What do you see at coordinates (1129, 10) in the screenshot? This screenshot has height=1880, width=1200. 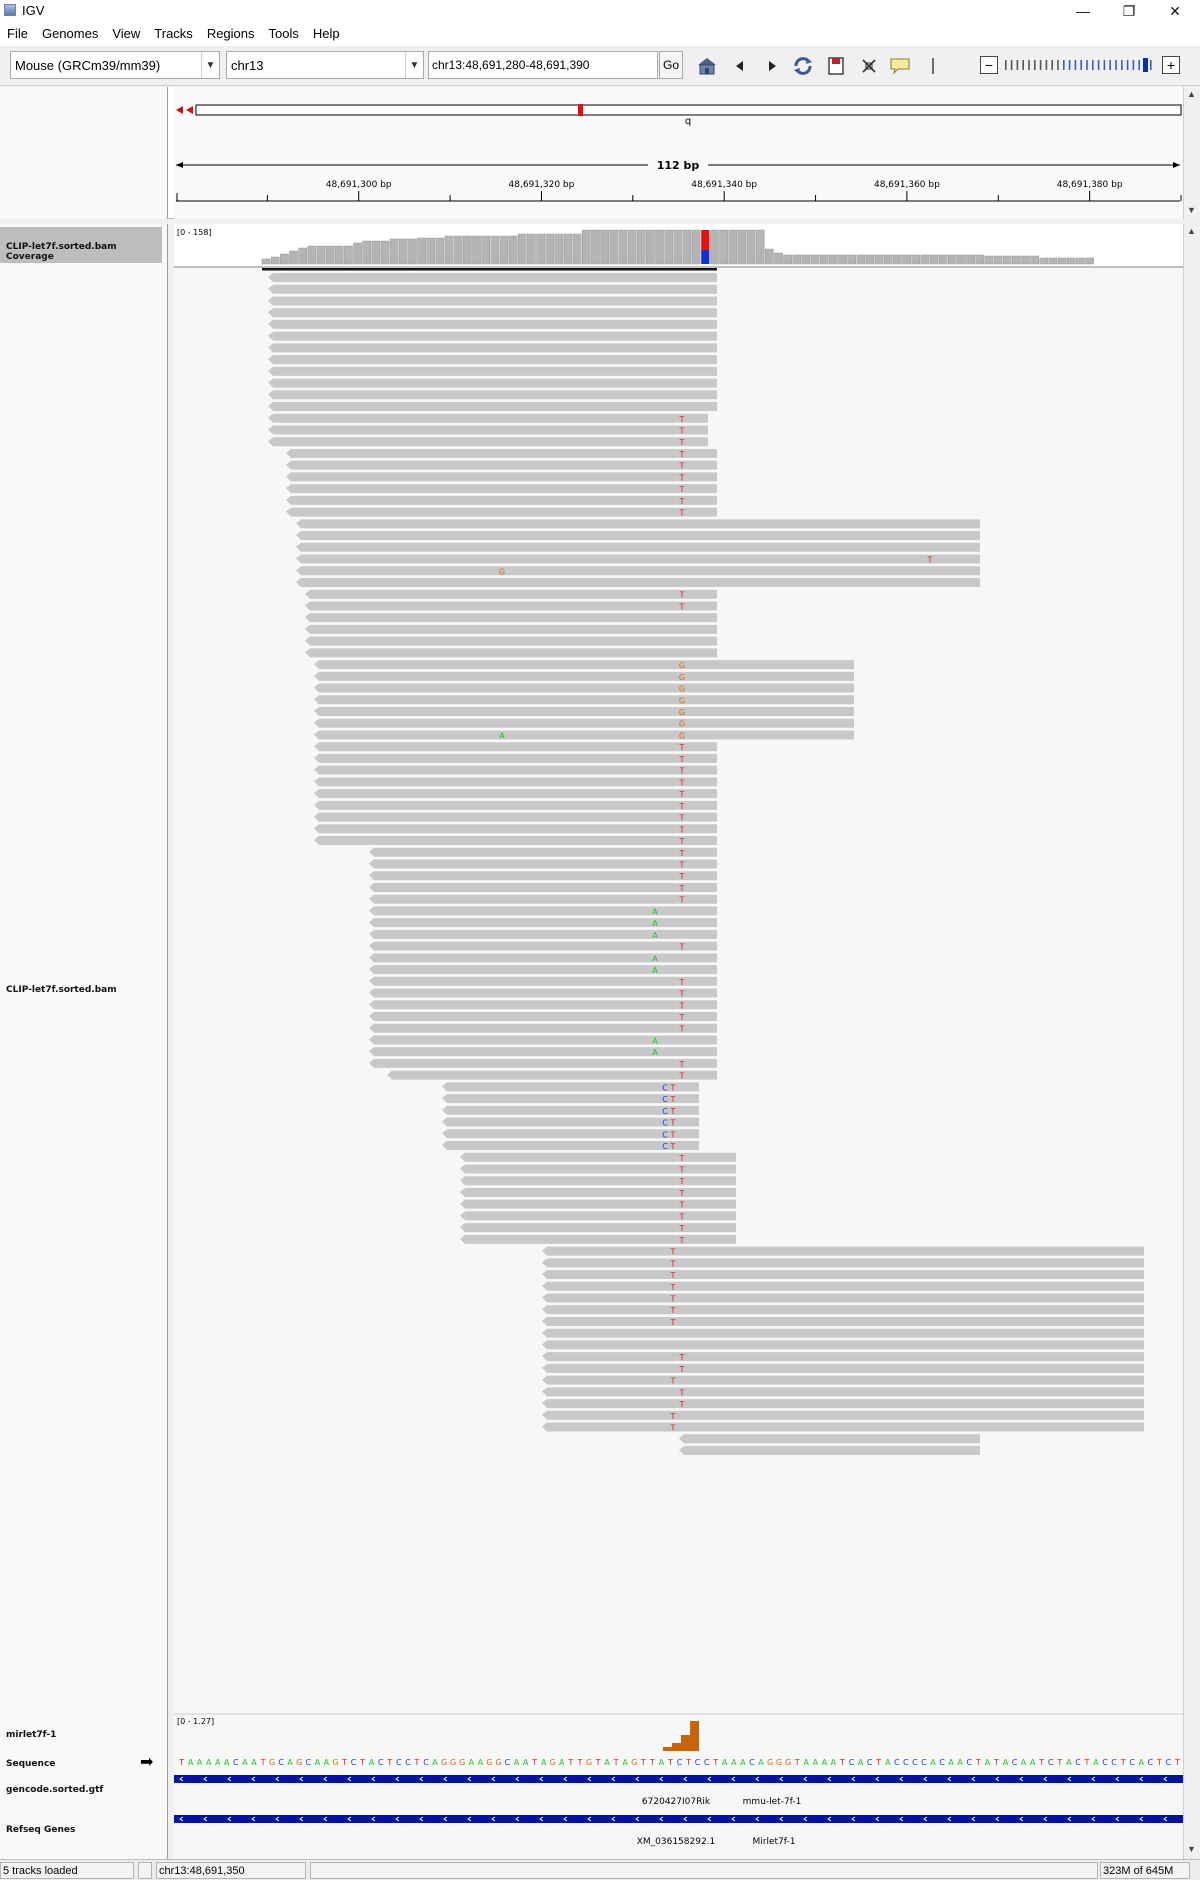 I see `restore-button: ❐` at bounding box center [1129, 10].